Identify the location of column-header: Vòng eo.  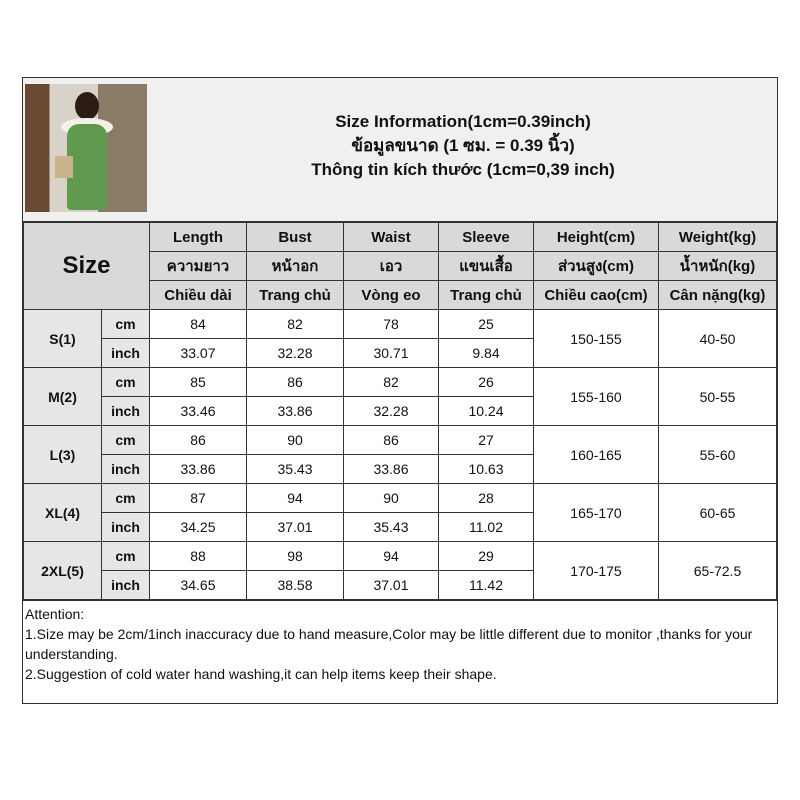
(391, 295).